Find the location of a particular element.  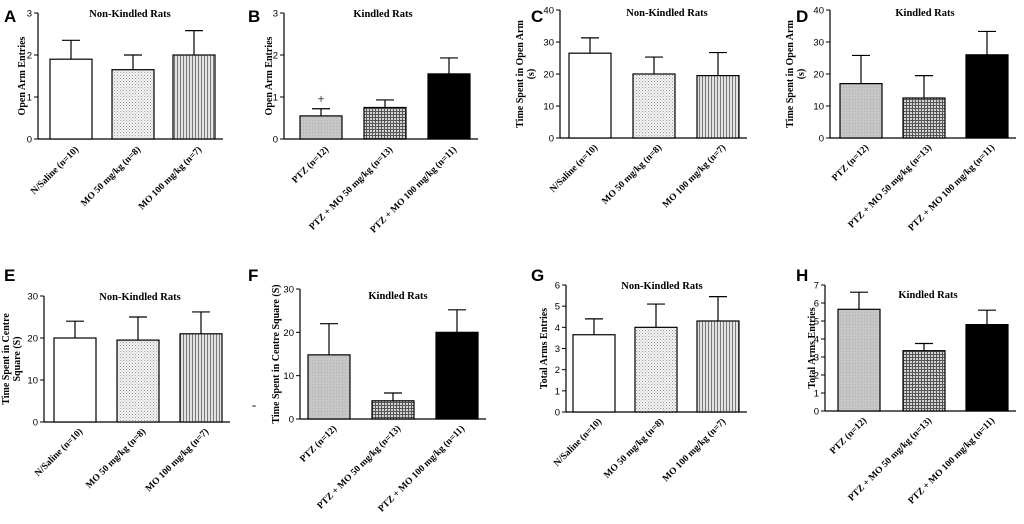

panel-label: B is located at coordinates (254, 16).